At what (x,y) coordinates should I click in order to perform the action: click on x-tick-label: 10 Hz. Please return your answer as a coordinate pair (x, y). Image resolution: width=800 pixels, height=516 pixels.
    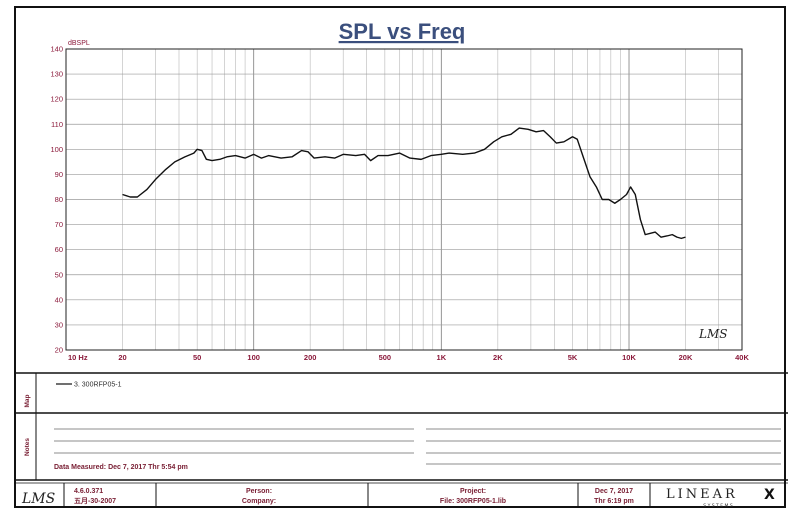
    Looking at the image, I should click on (78, 357).